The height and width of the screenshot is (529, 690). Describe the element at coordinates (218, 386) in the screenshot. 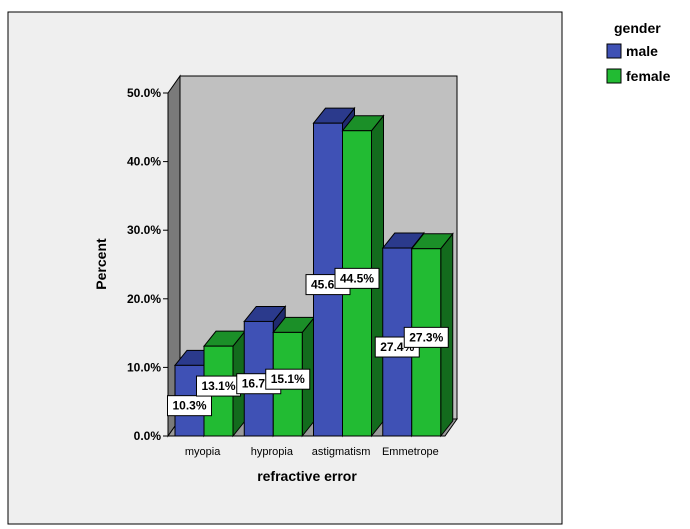

I see `data-label: 13.1%` at that location.